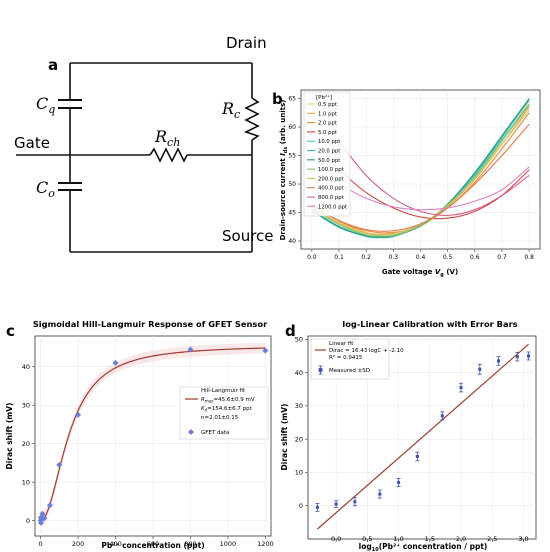  Describe the element at coordinates (9, 436) in the screenshot. I see `panel-c-ylabel: Dirac shift (mV)` at that location.